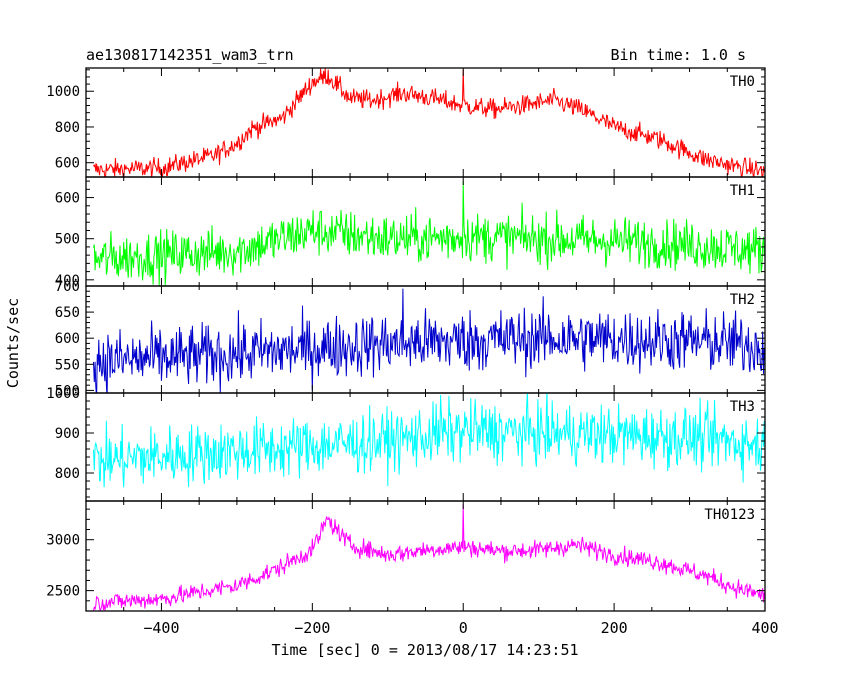 The height and width of the screenshot is (680, 850). Describe the element at coordinates (742, 191) in the screenshot. I see `panel-label-th1: TH1` at that location.